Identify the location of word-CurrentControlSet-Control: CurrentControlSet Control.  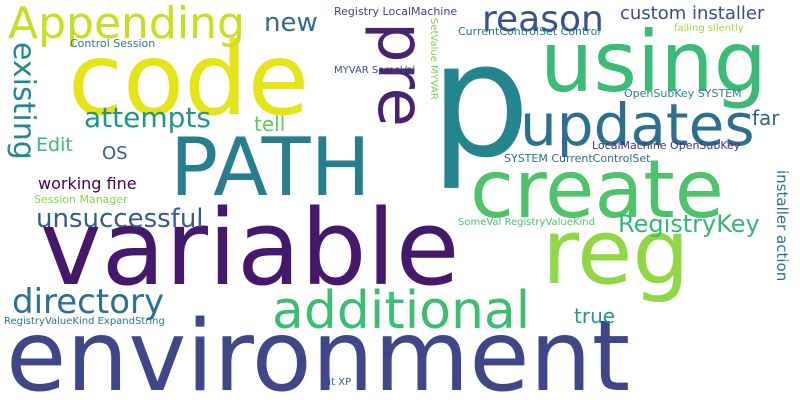
(529, 31).